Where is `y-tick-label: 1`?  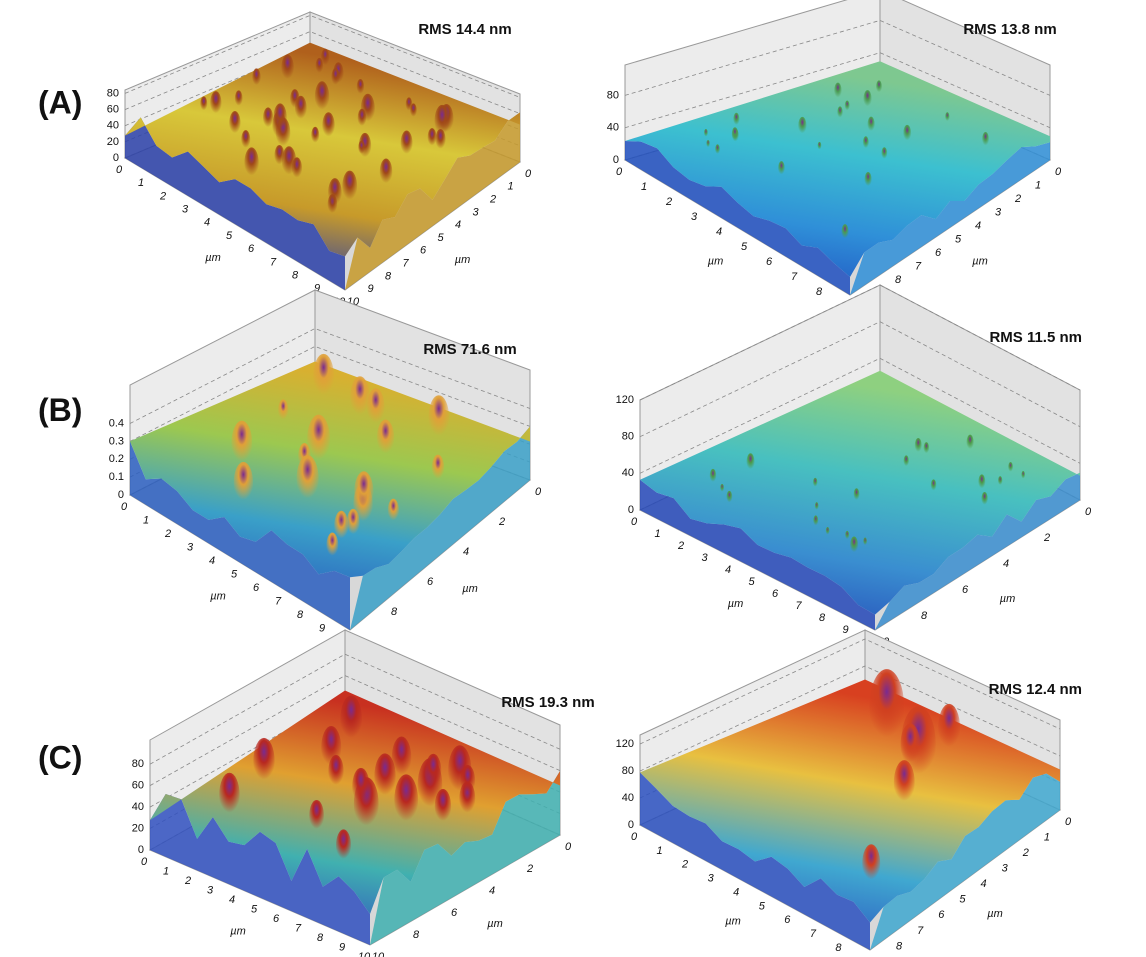
y-tick-label: 1 is located at coordinates (510, 187).